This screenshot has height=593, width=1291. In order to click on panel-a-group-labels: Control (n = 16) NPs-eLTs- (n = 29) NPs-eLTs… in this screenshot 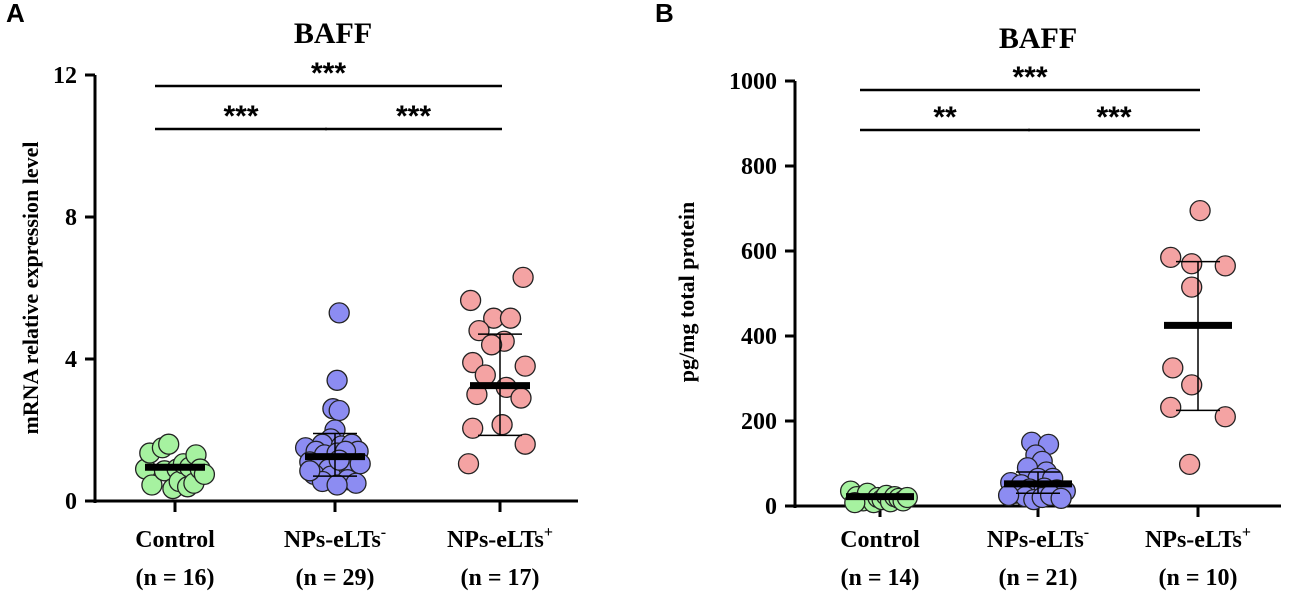, I will do `click(344, 557)`.